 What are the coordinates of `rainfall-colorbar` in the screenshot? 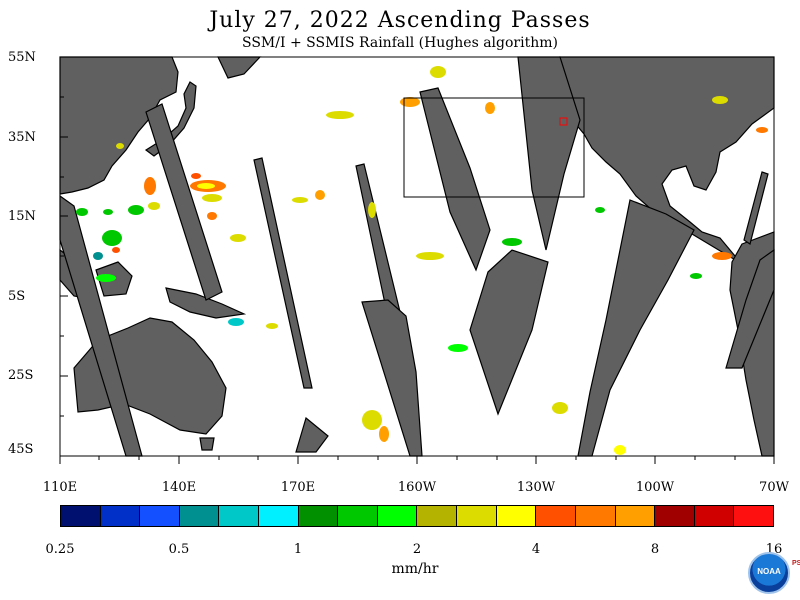 It's located at (417, 516).